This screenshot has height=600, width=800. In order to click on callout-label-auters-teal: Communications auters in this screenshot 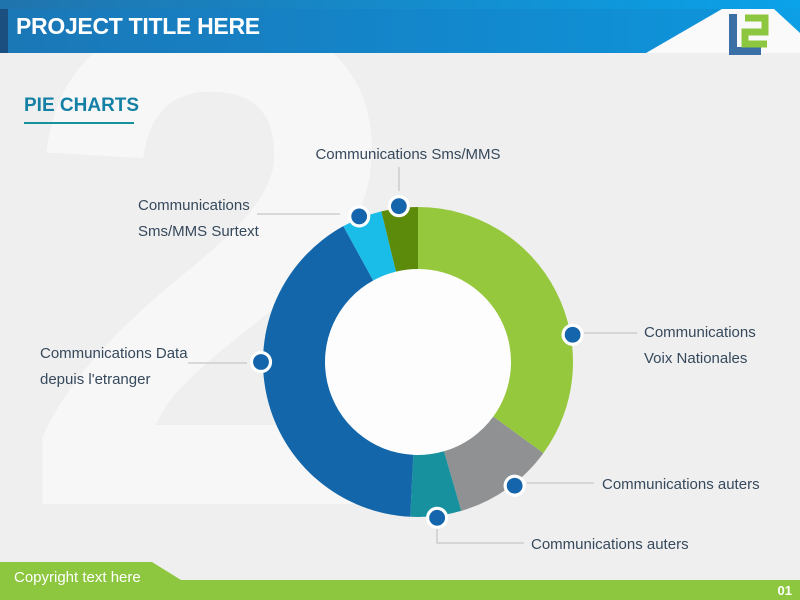, I will do `click(610, 545)`.